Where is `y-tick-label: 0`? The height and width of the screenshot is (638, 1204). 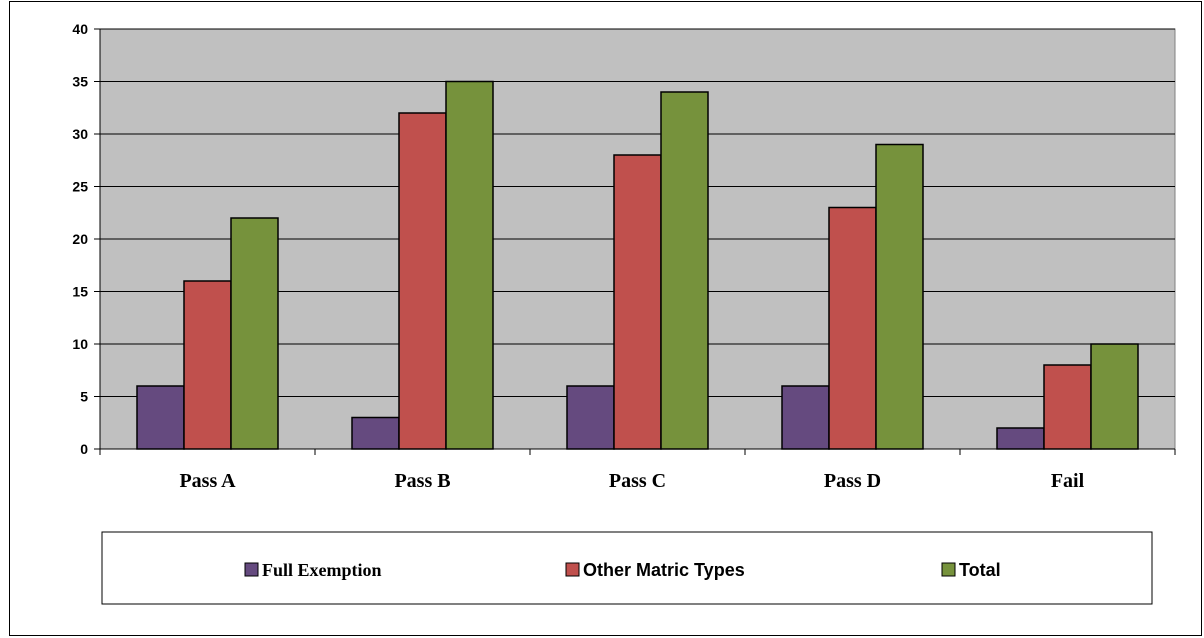 y-tick-label: 0 is located at coordinates (84, 449).